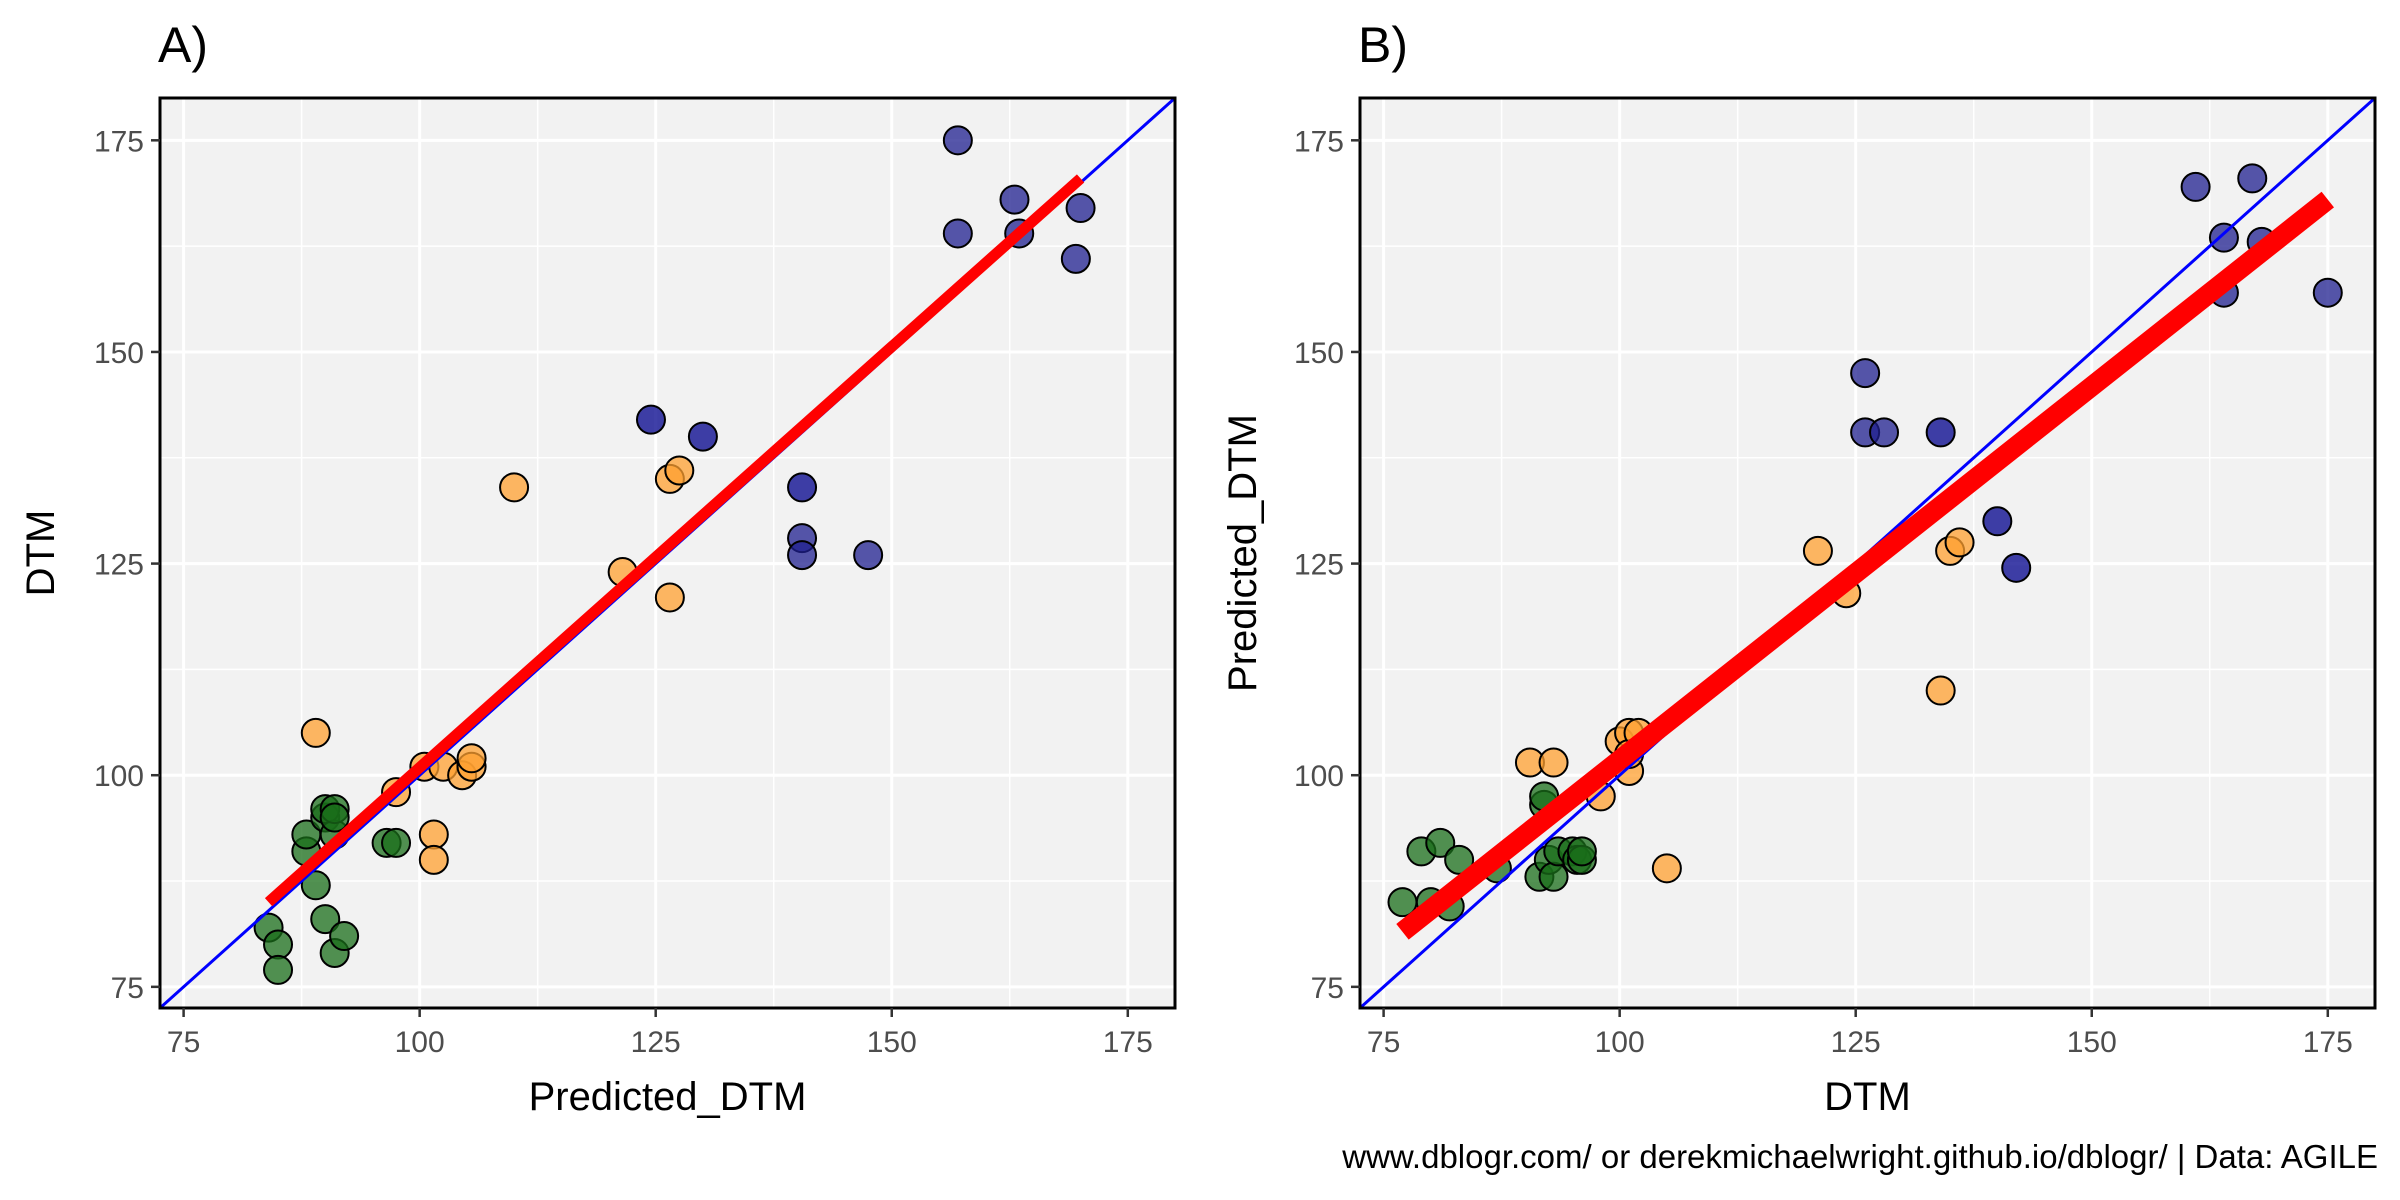  I want to click on panel-label: A), so click(183, 45).